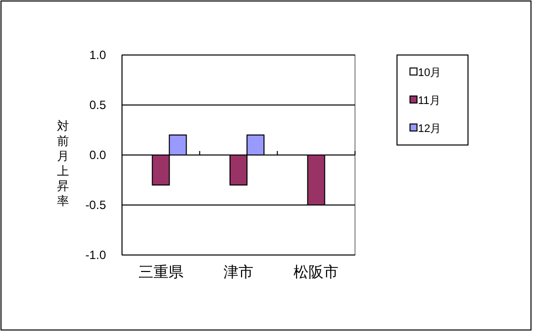 Image resolution: width=533 pixels, height=332 pixels. I want to click on y-axis-title: 対前月上昇率, so click(63, 163).